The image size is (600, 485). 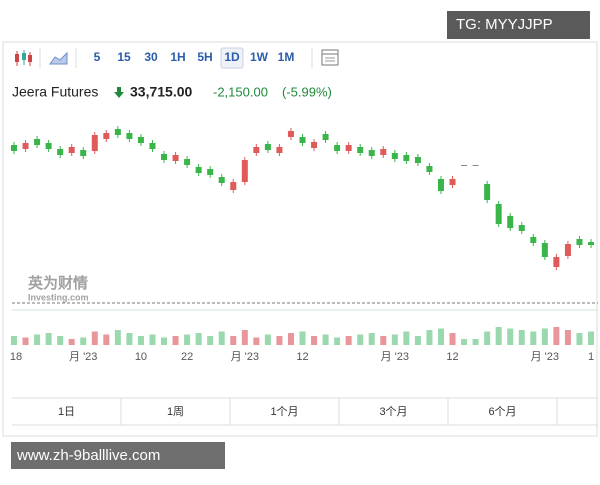 I want to click on interval-button: 1M, so click(x=286, y=57).